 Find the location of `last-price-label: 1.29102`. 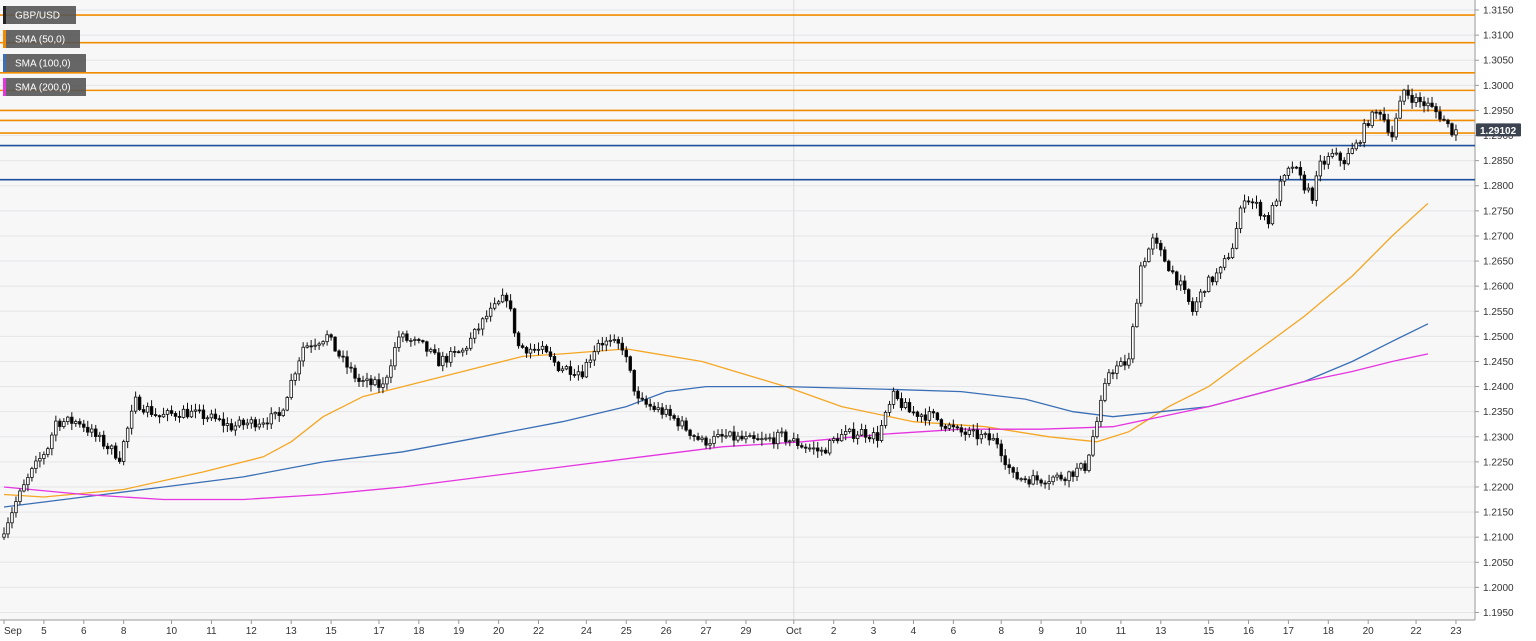

last-price-label: 1.29102 is located at coordinates (1498, 131).